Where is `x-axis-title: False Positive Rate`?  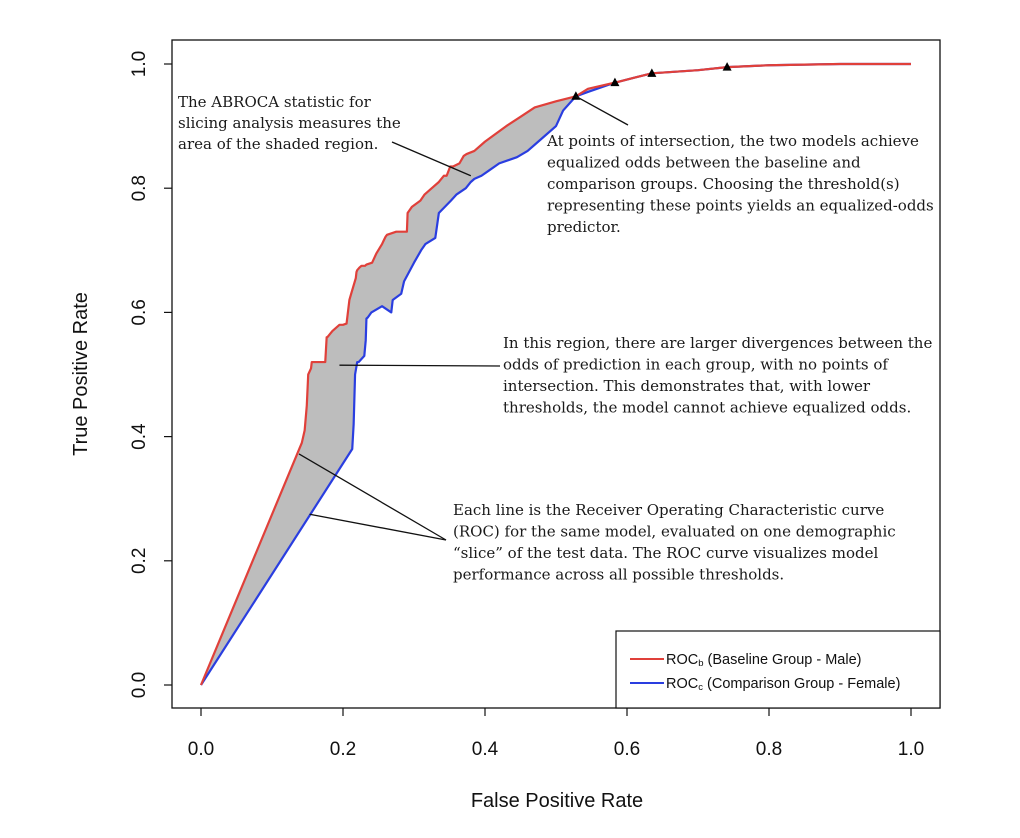 x-axis-title: False Positive Rate is located at coordinates (557, 801).